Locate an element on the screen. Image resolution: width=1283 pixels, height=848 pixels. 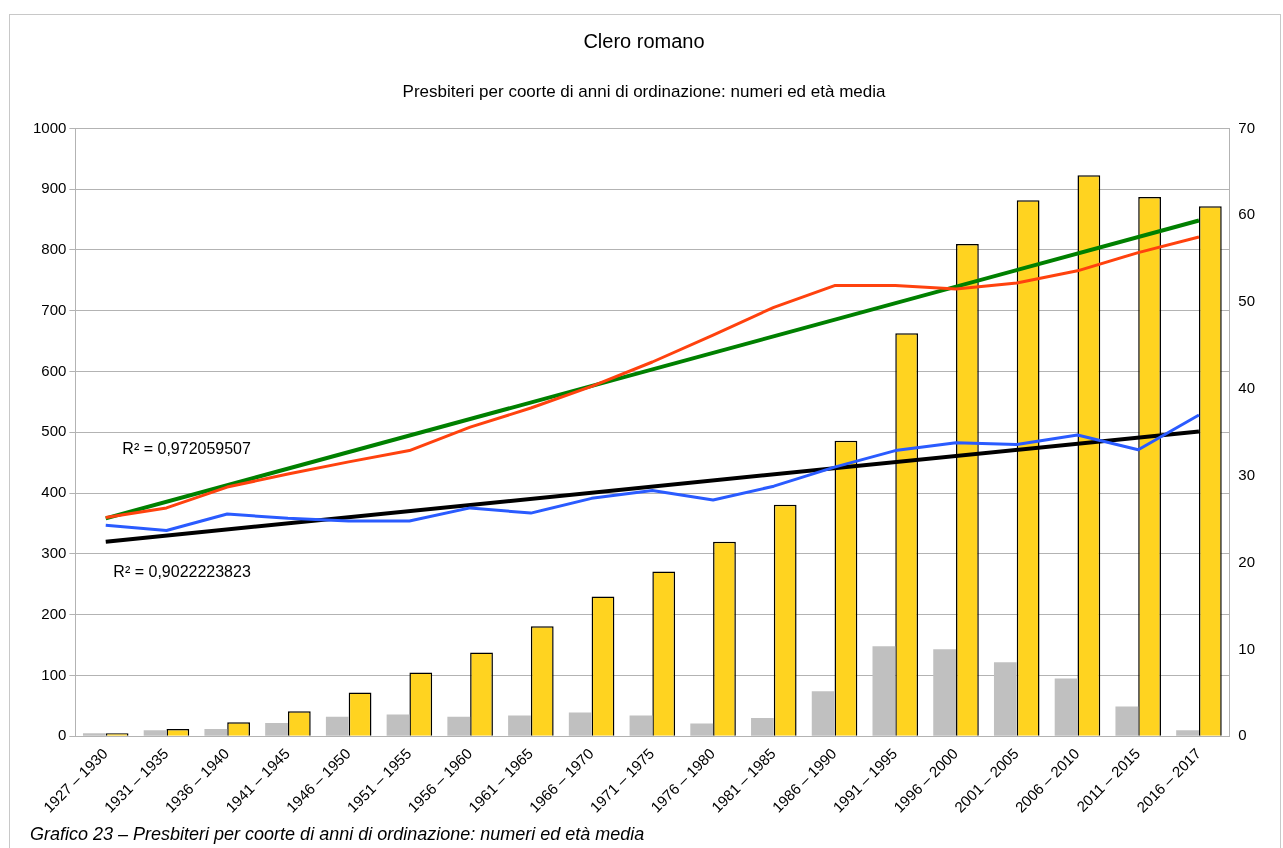
chart-subtitle: Presbiteri per coorte di anni di ordinazione: numeri ed età media is located at coordinates (644, 91).